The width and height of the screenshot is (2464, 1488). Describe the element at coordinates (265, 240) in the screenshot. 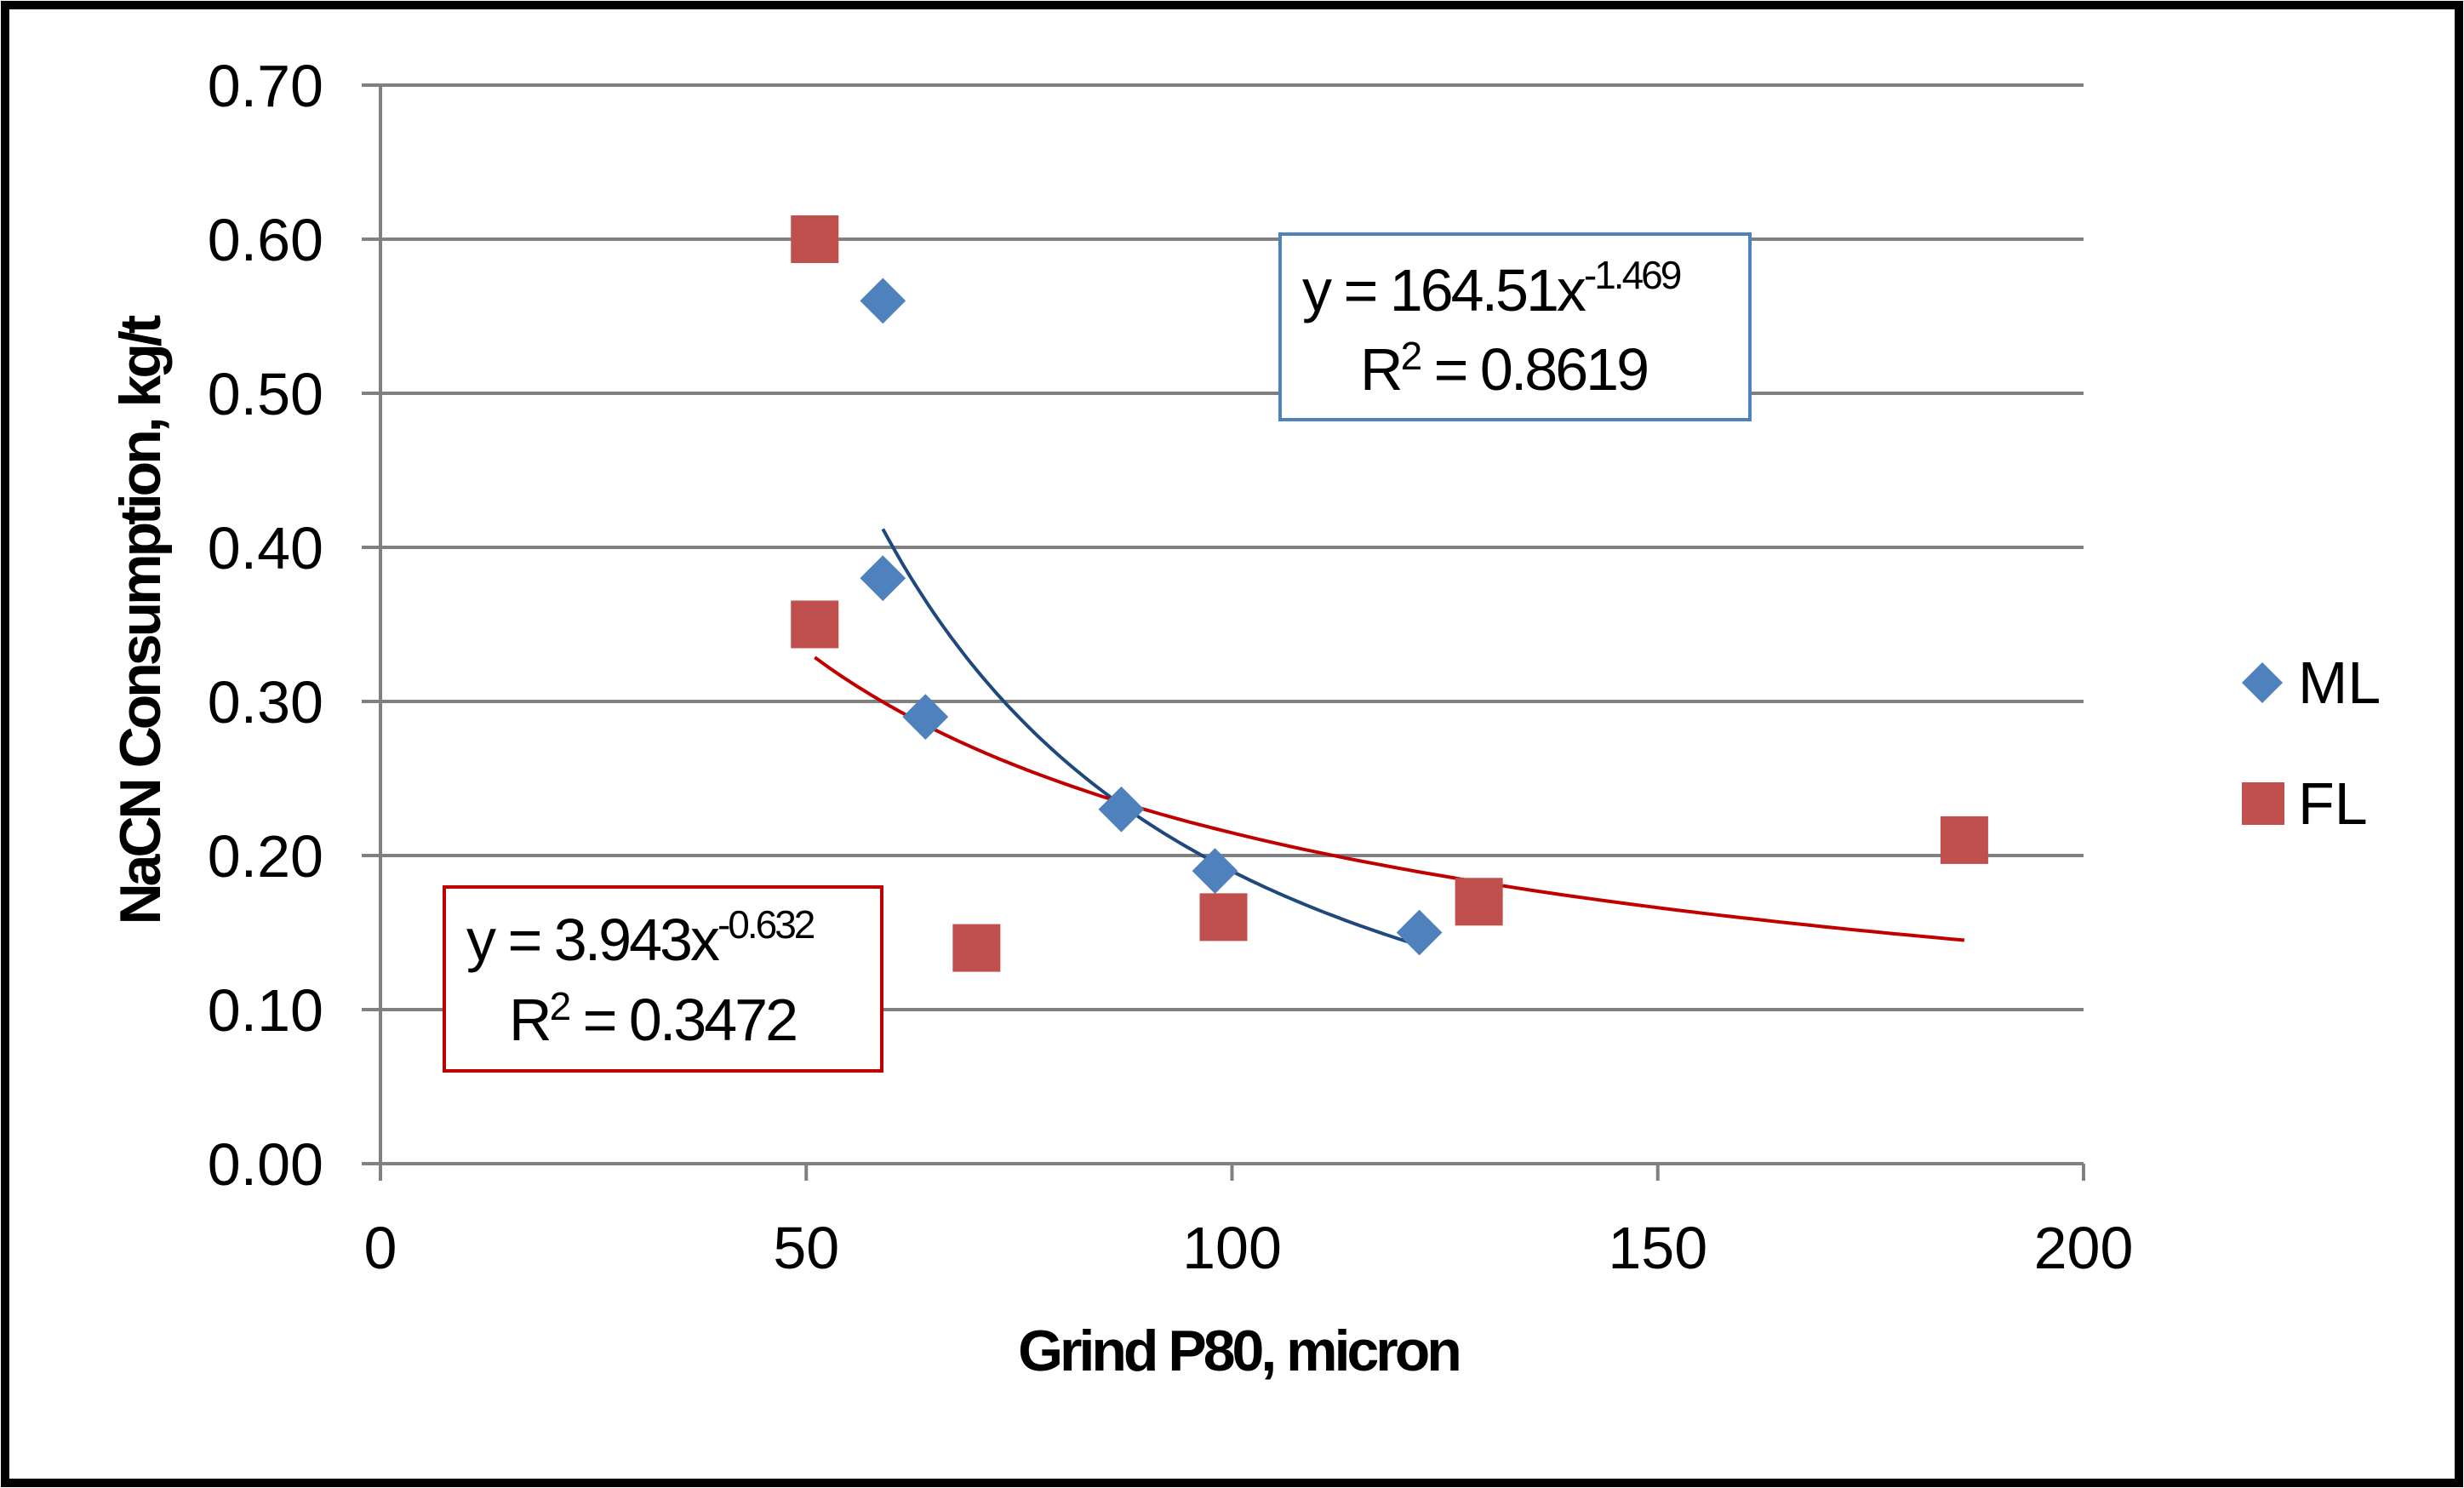

I see `y-tick-label-6: 0.60` at that location.